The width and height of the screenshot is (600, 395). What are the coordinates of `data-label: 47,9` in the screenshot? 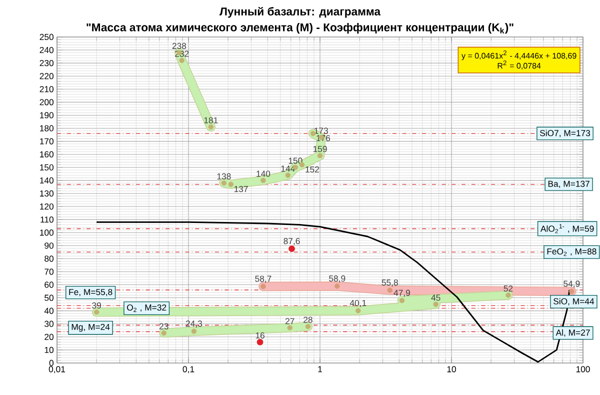 It's located at (402, 293).